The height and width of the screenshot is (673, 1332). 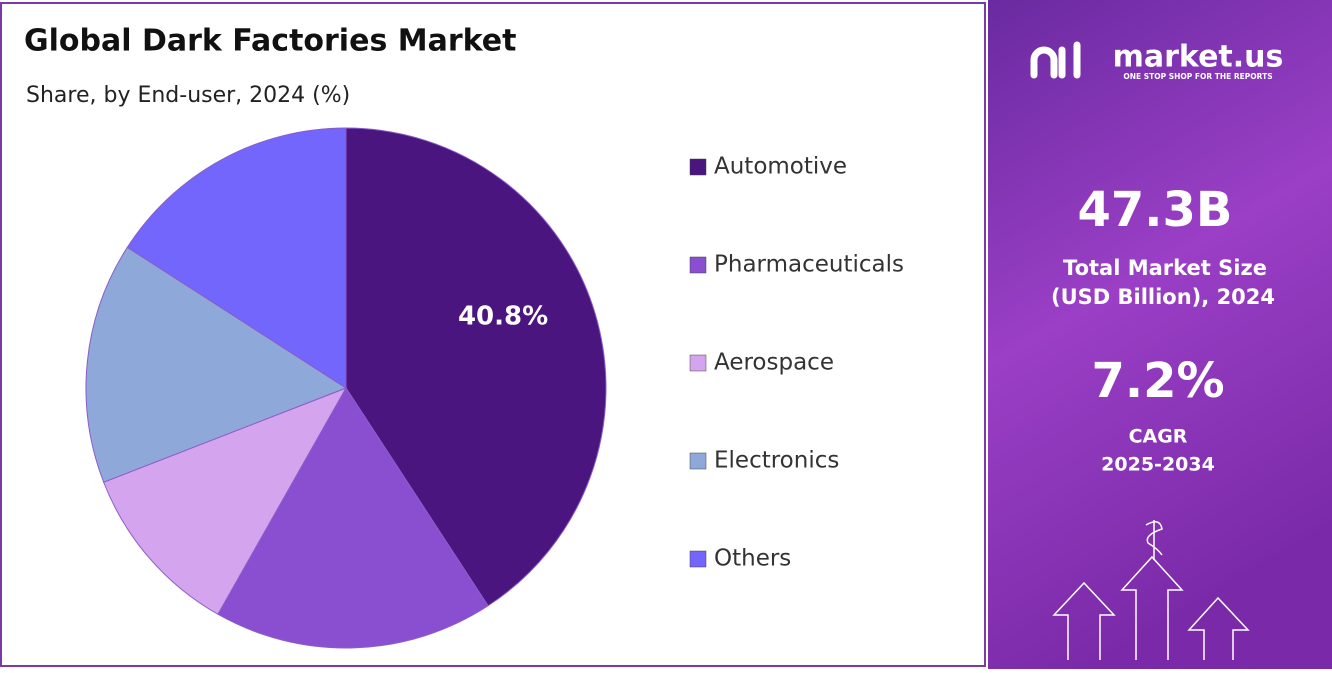 What do you see at coordinates (776, 461) in the screenshot?
I see `legend-label: Electronics` at bounding box center [776, 461].